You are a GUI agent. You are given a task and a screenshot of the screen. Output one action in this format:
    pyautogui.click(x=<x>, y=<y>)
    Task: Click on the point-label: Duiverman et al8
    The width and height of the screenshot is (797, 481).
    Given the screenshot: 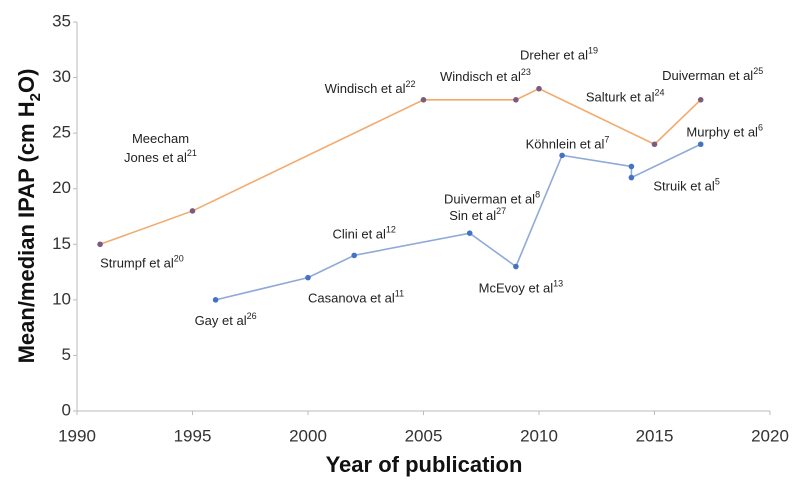 What is the action you would take?
    pyautogui.click(x=492, y=198)
    